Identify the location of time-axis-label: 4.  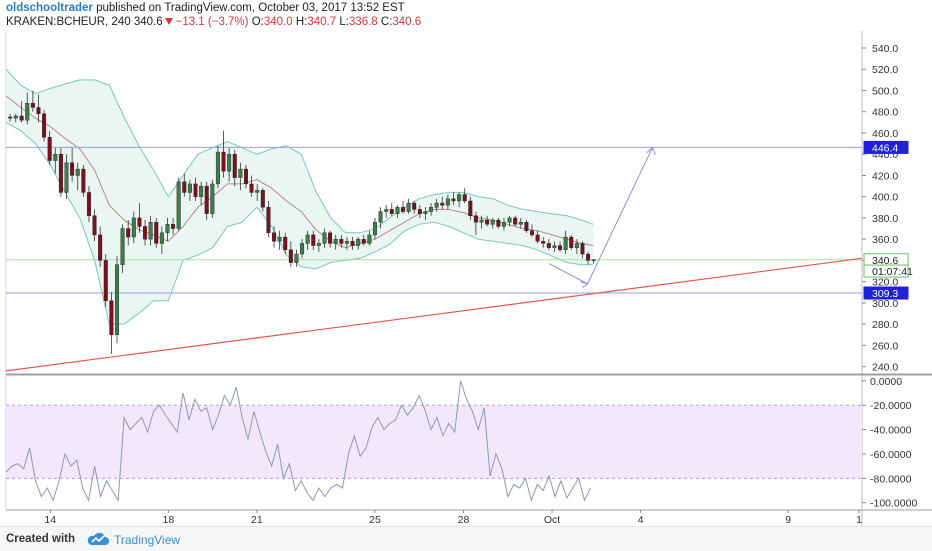
(641, 520).